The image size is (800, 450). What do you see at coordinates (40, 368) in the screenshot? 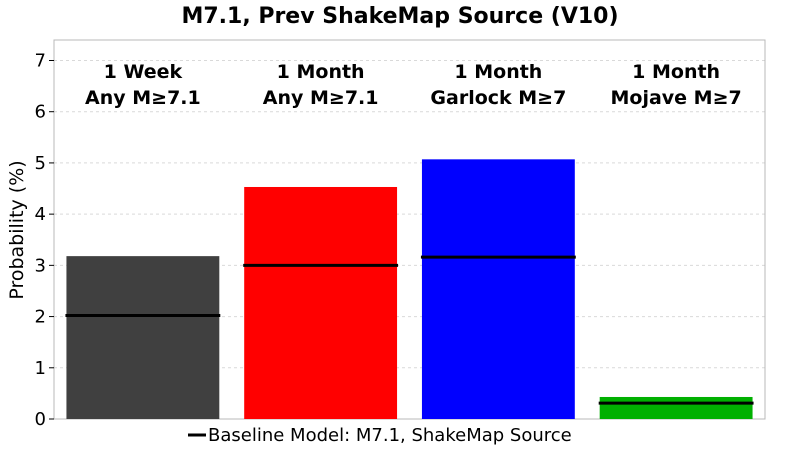
I see `y-tick-label: 1` at bounding box center [40, 368].